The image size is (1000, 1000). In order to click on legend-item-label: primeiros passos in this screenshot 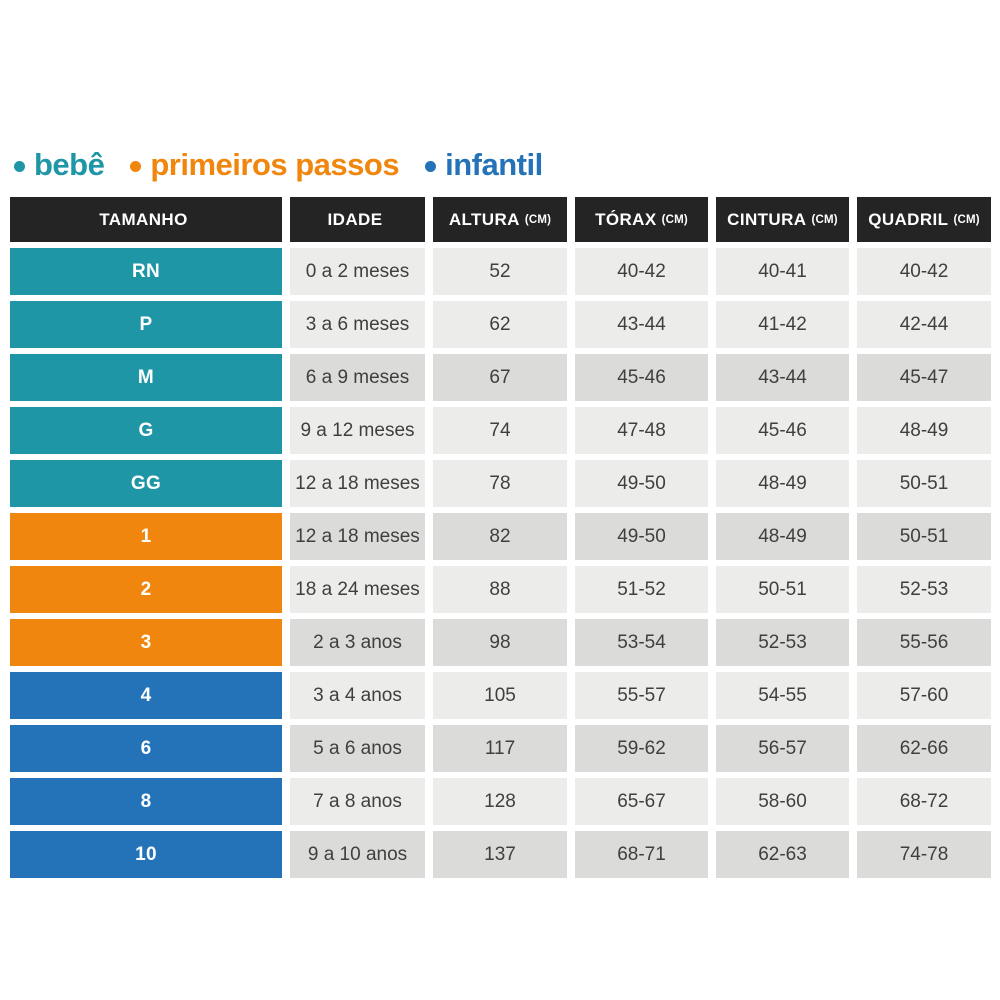, I will do `click(275, 164)`.